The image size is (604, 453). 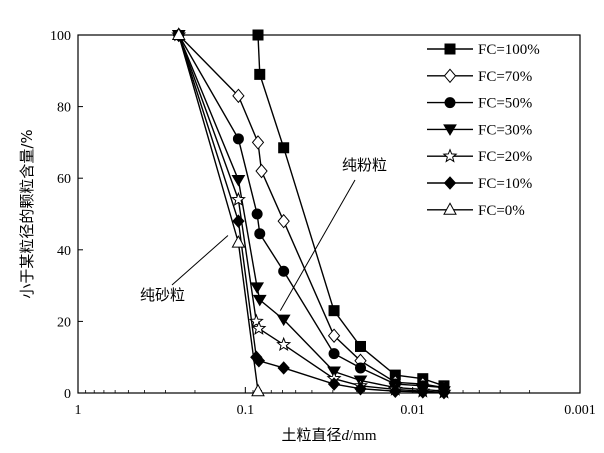 What do you see at coordinates (364, 165) in the screenshot?
I see `annotation-label: 纯粉粒` at bounding box center [364, 165].